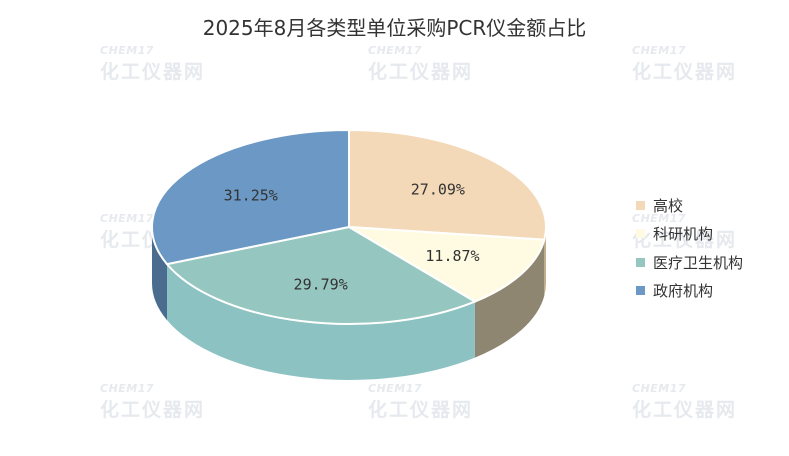 This screenshot has width=789, height=456. Describe the element at coordinates (689, 205) in the screenshot. I see `legend-item: 高校` at that location.